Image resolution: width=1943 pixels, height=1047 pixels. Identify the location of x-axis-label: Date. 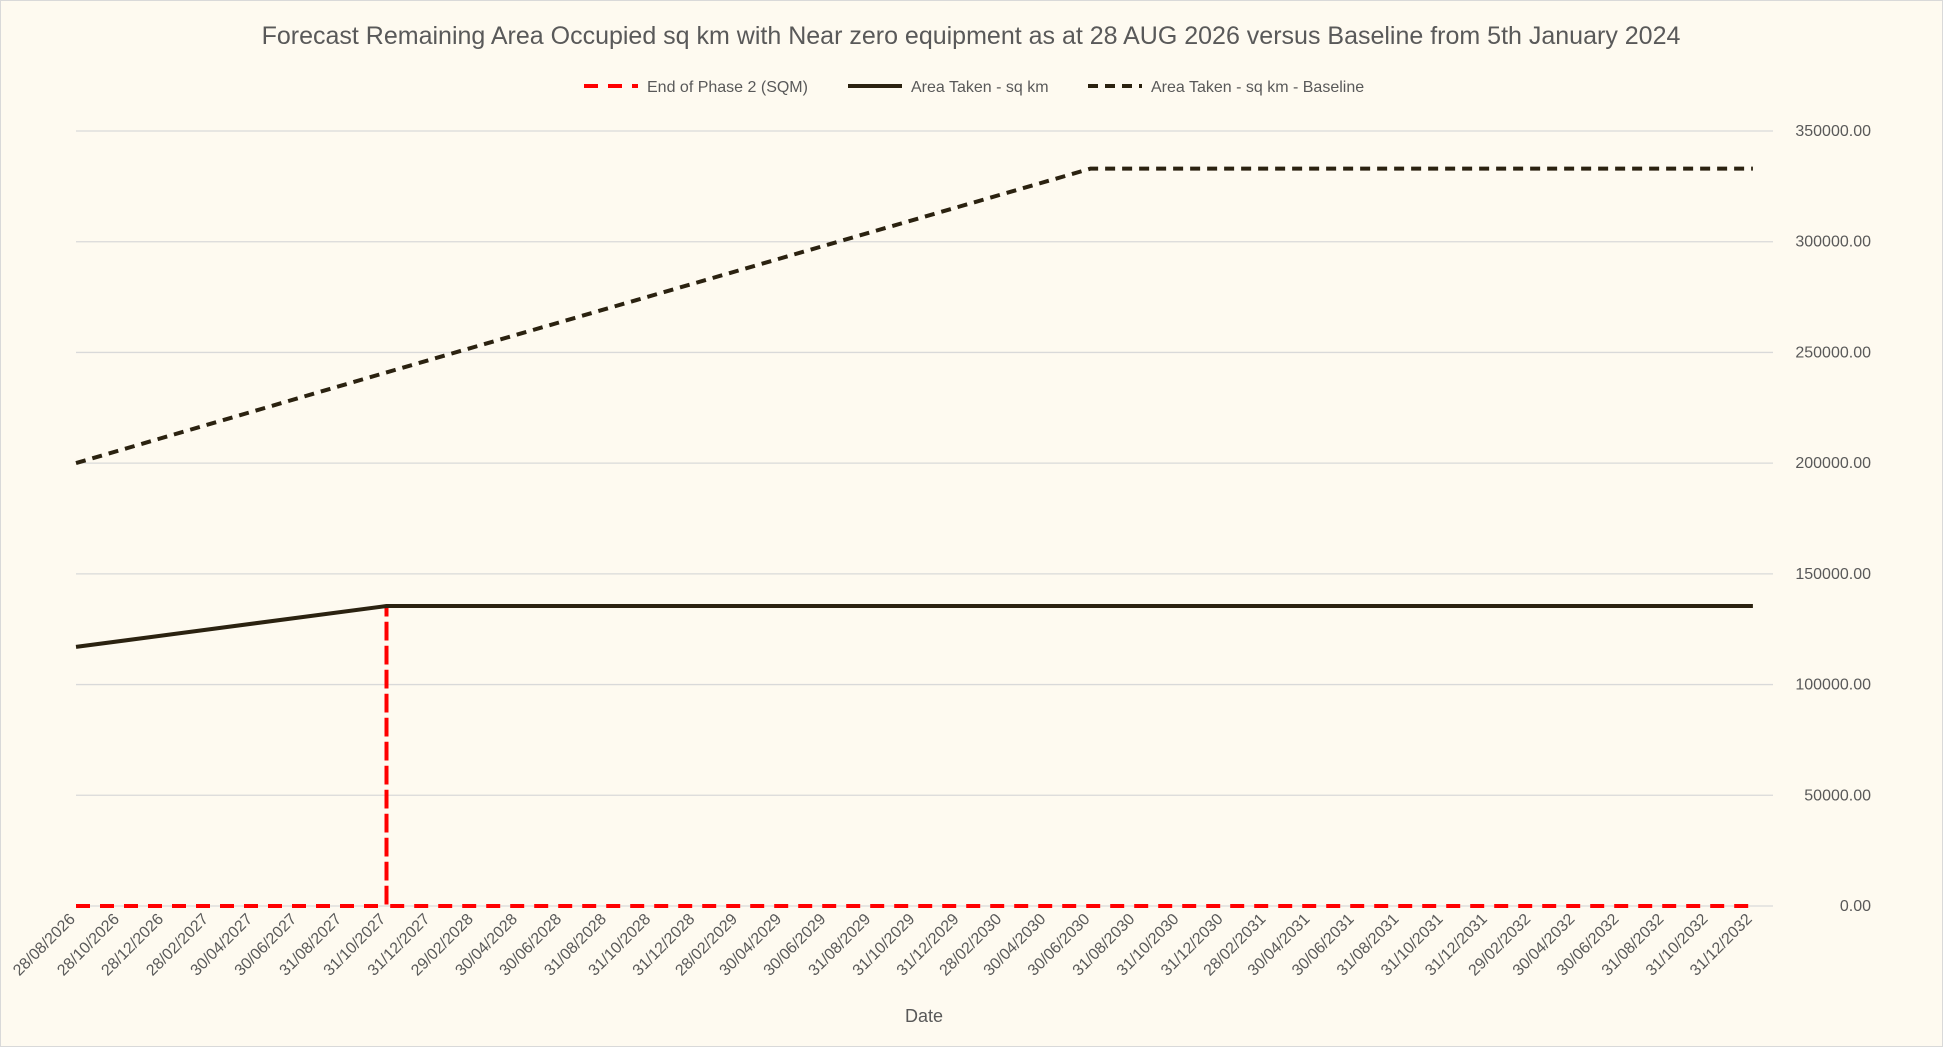
(924, 1016).